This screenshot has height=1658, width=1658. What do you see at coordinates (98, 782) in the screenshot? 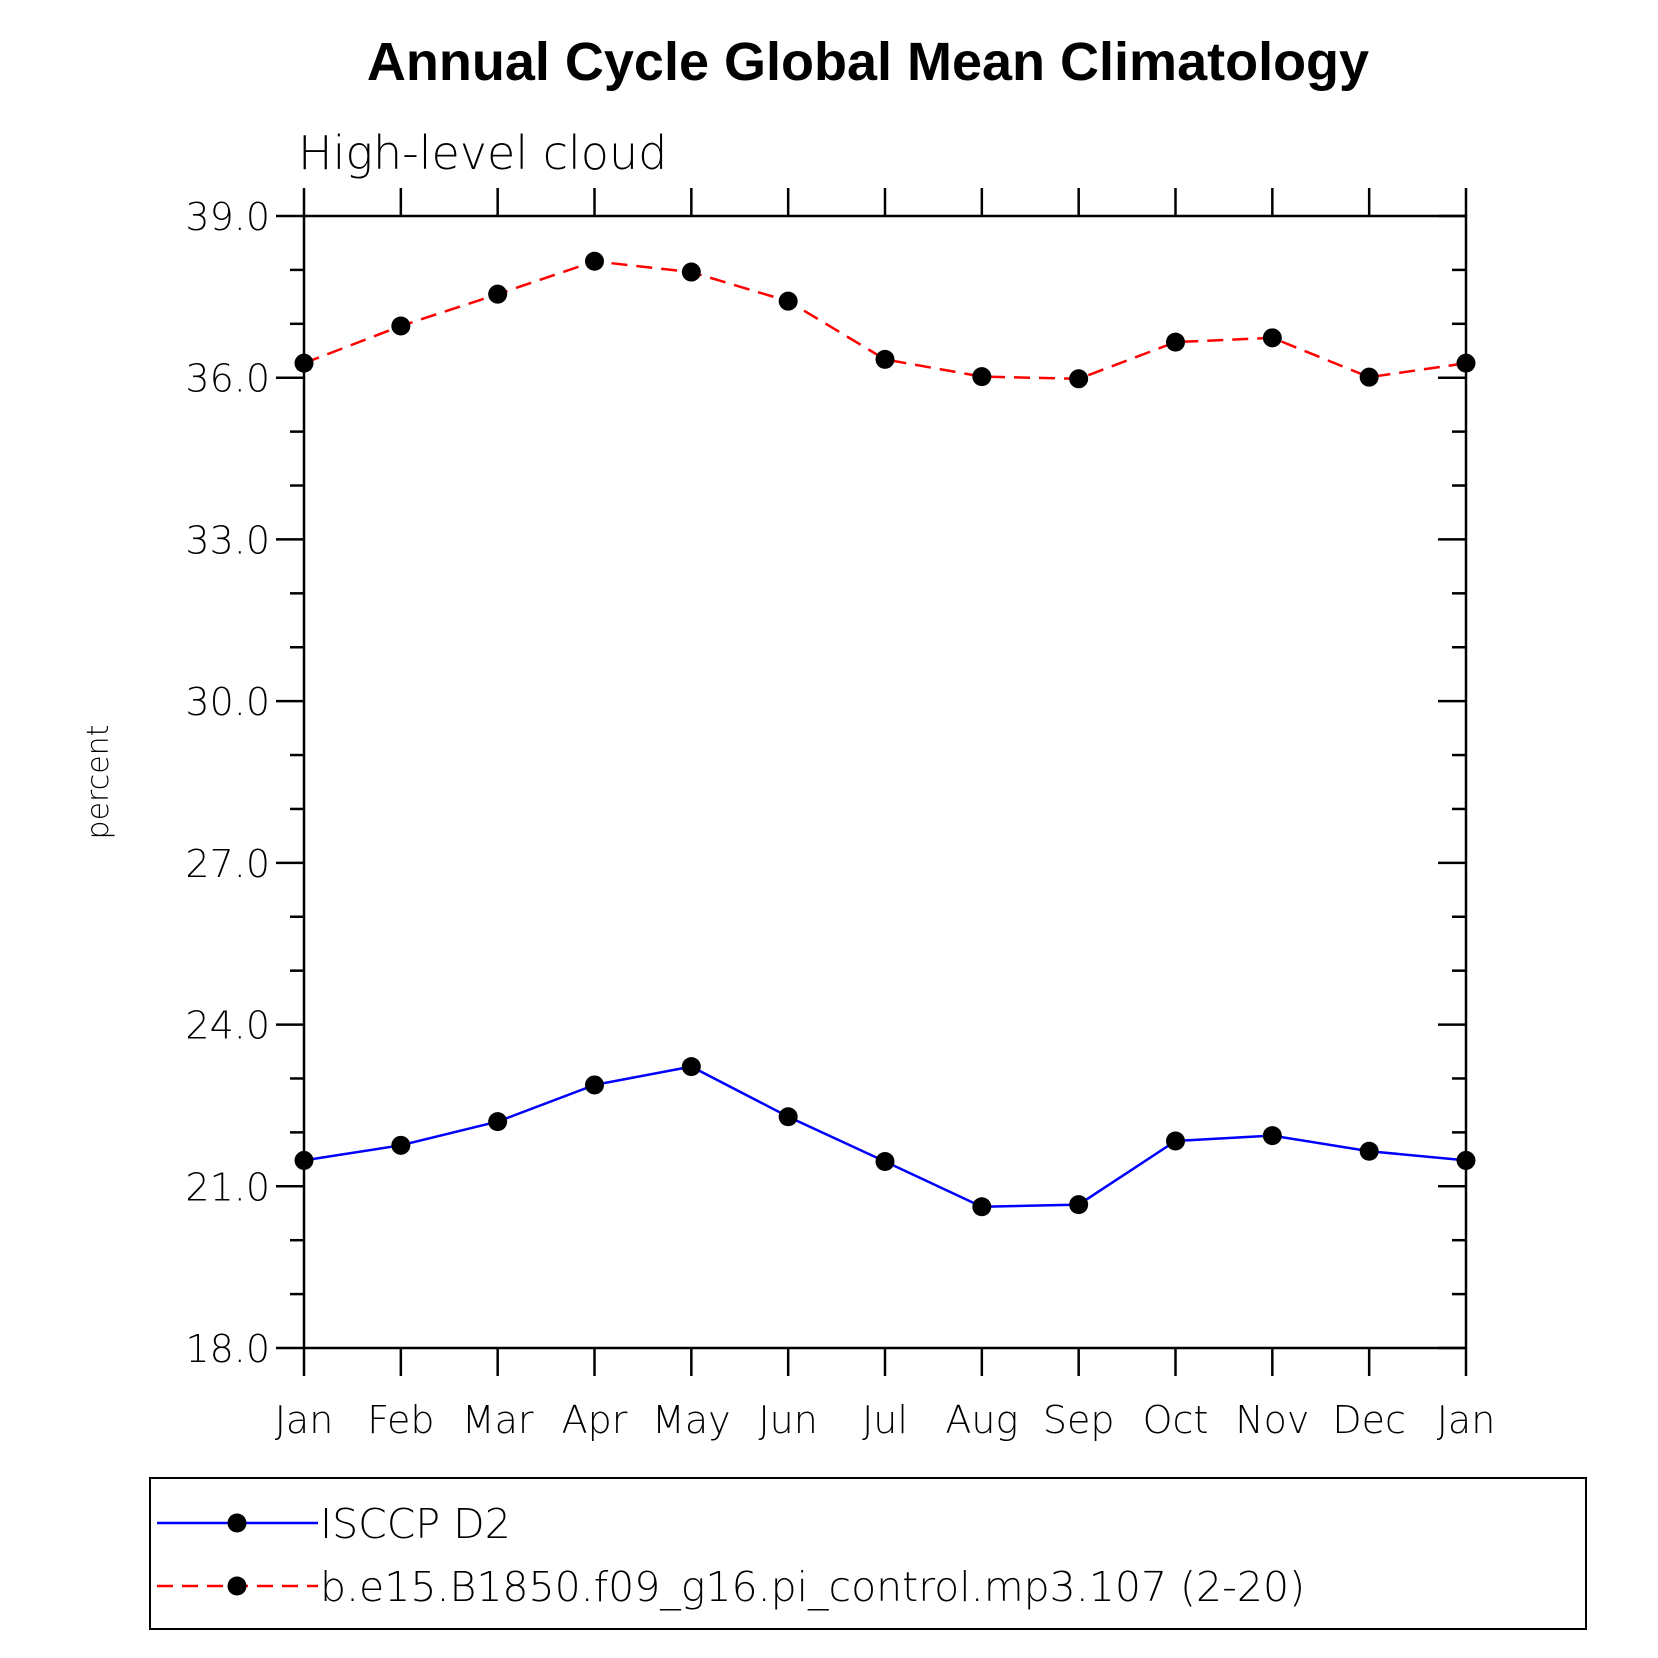
I see `y-axis-label: percent` at bounding box center [98, 782].